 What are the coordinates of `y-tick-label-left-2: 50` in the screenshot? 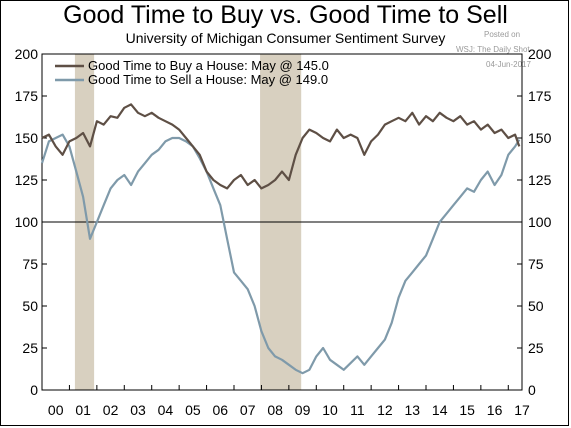 It's located at (30, 306).